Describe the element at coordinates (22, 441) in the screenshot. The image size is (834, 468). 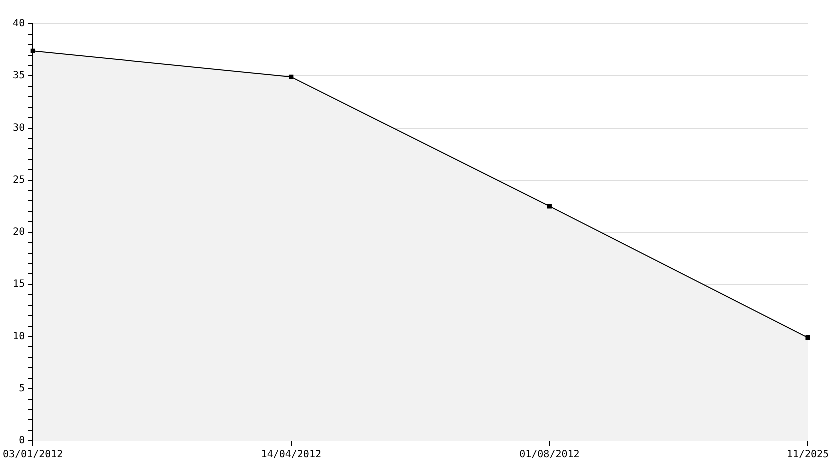
I see `y-tick-label: 0` at that location.